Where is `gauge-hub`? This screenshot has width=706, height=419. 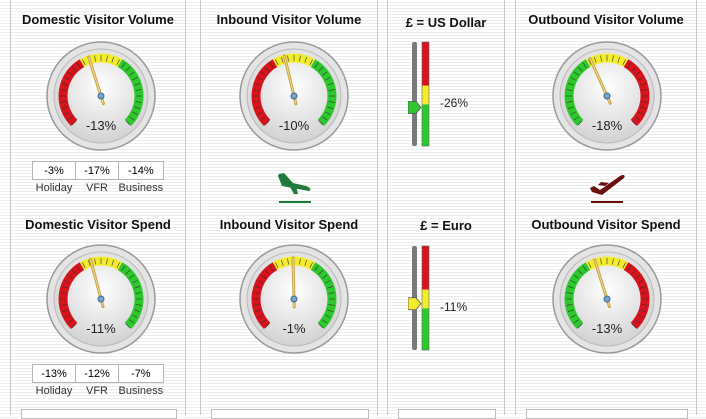 gauge-hub is located at coordinates (607, 299).